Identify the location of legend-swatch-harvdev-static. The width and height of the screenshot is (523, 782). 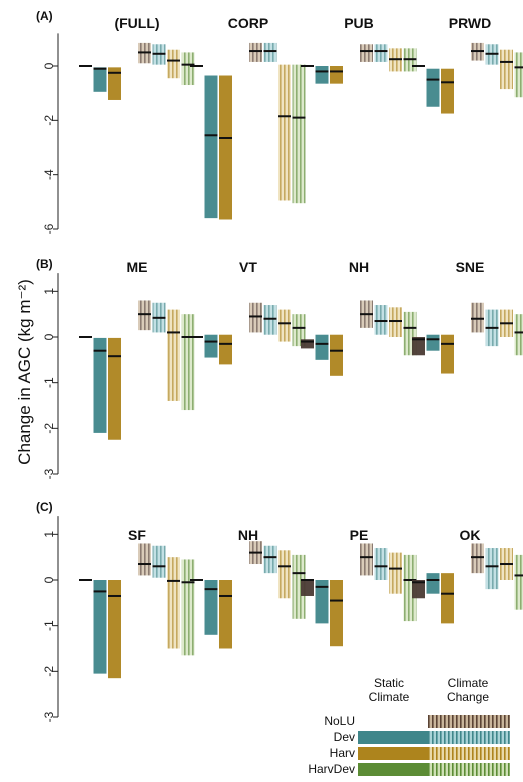
(393, 769).